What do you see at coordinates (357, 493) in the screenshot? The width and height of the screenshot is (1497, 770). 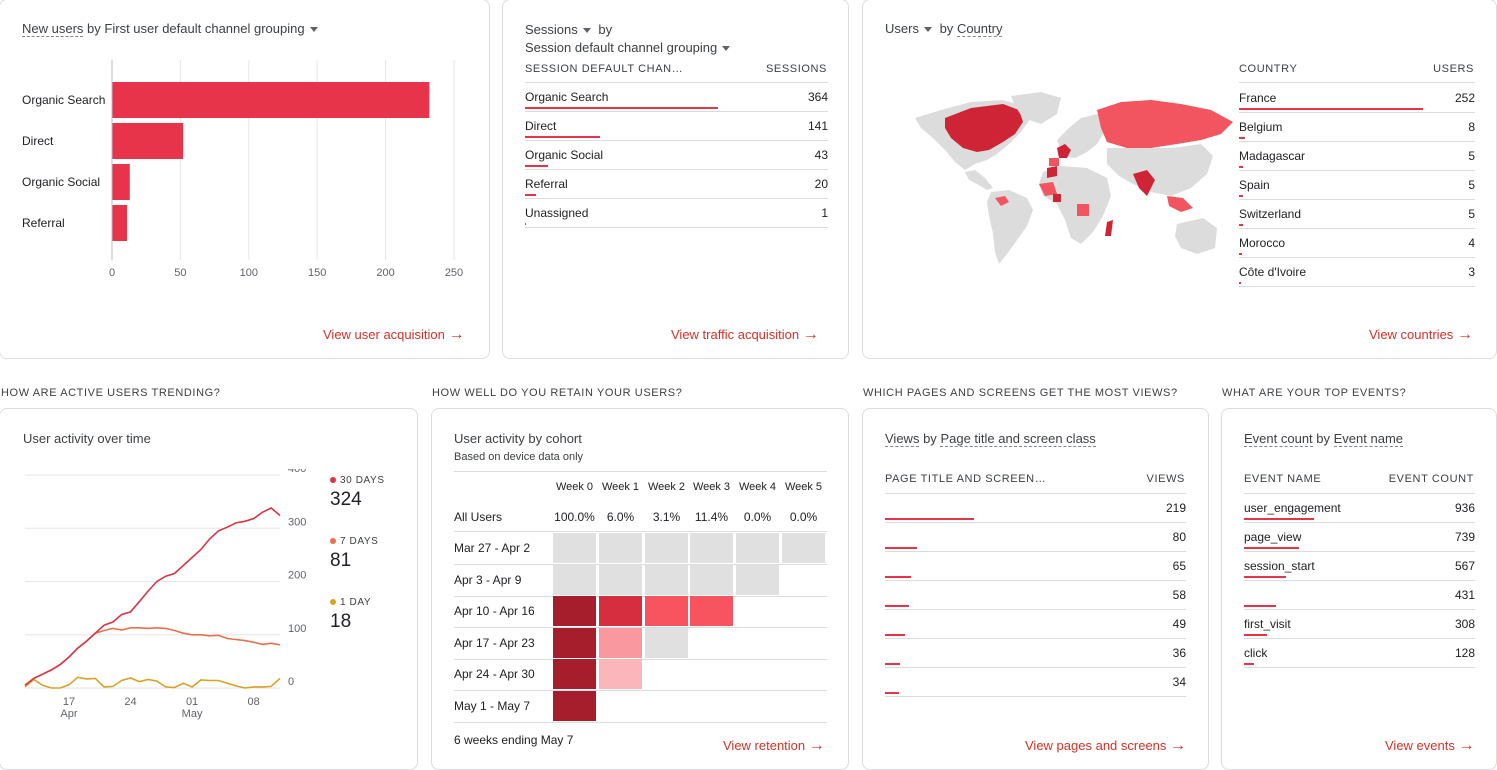 I see `legend-item: 30 DAYS 324` at bounding box center [357, 493].